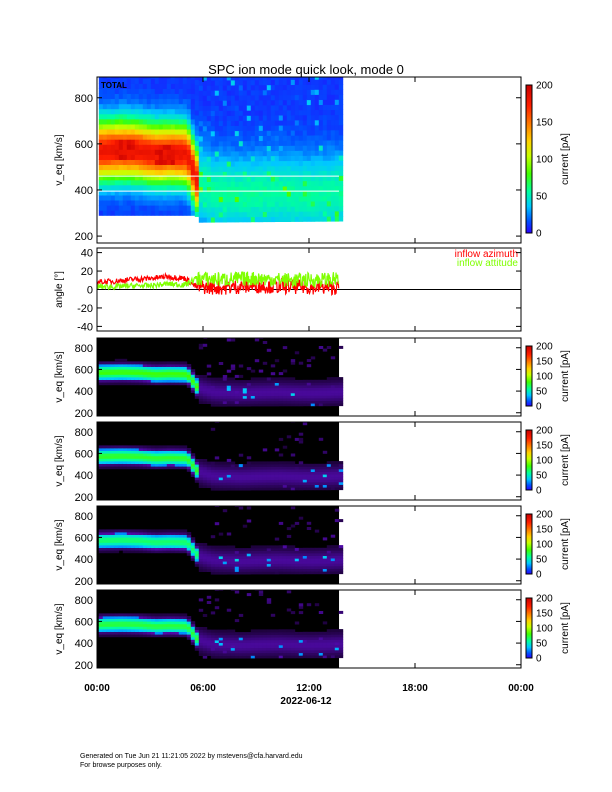 The image size is (612, 792). Describe the element at coordinates (84, 517) in the screenshot. I see `y-tick-label: 800` at that location.